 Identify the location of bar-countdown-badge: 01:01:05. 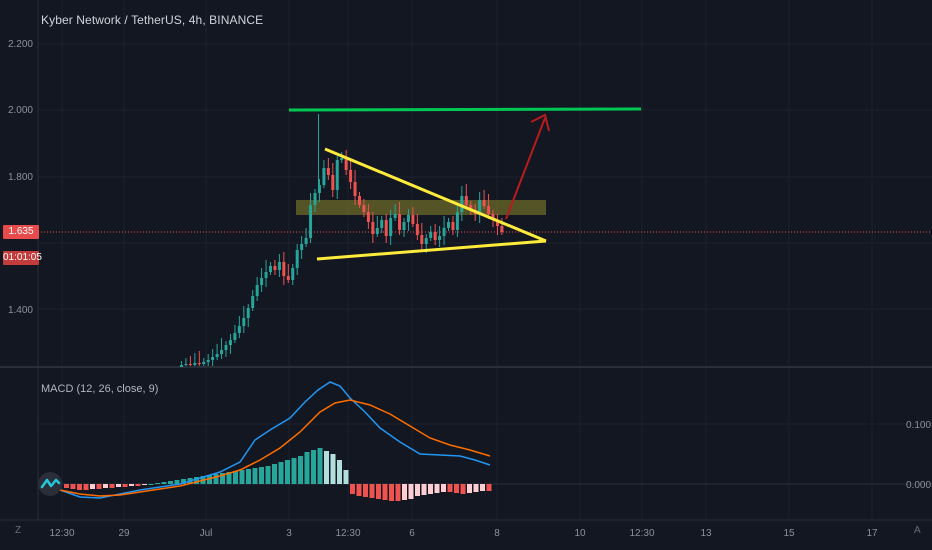
(22, 258).